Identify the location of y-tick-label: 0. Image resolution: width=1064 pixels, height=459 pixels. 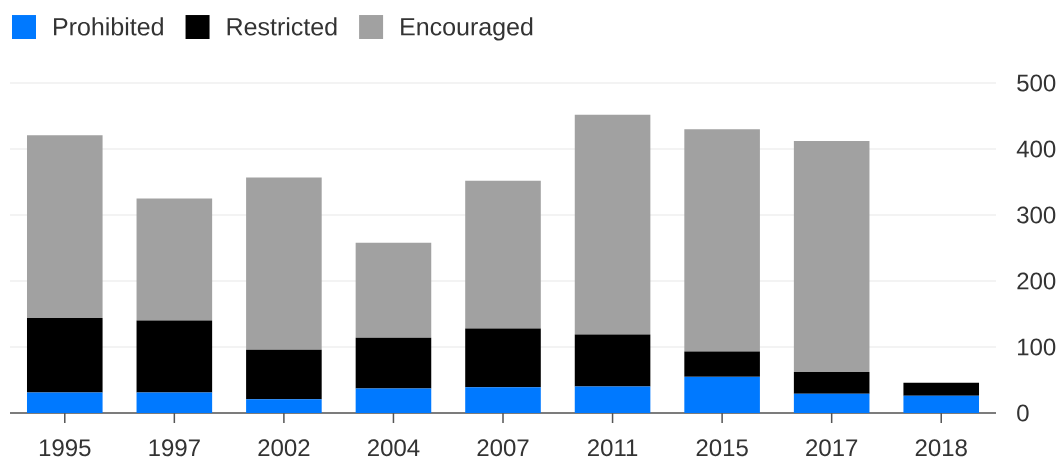
(1023, 413).